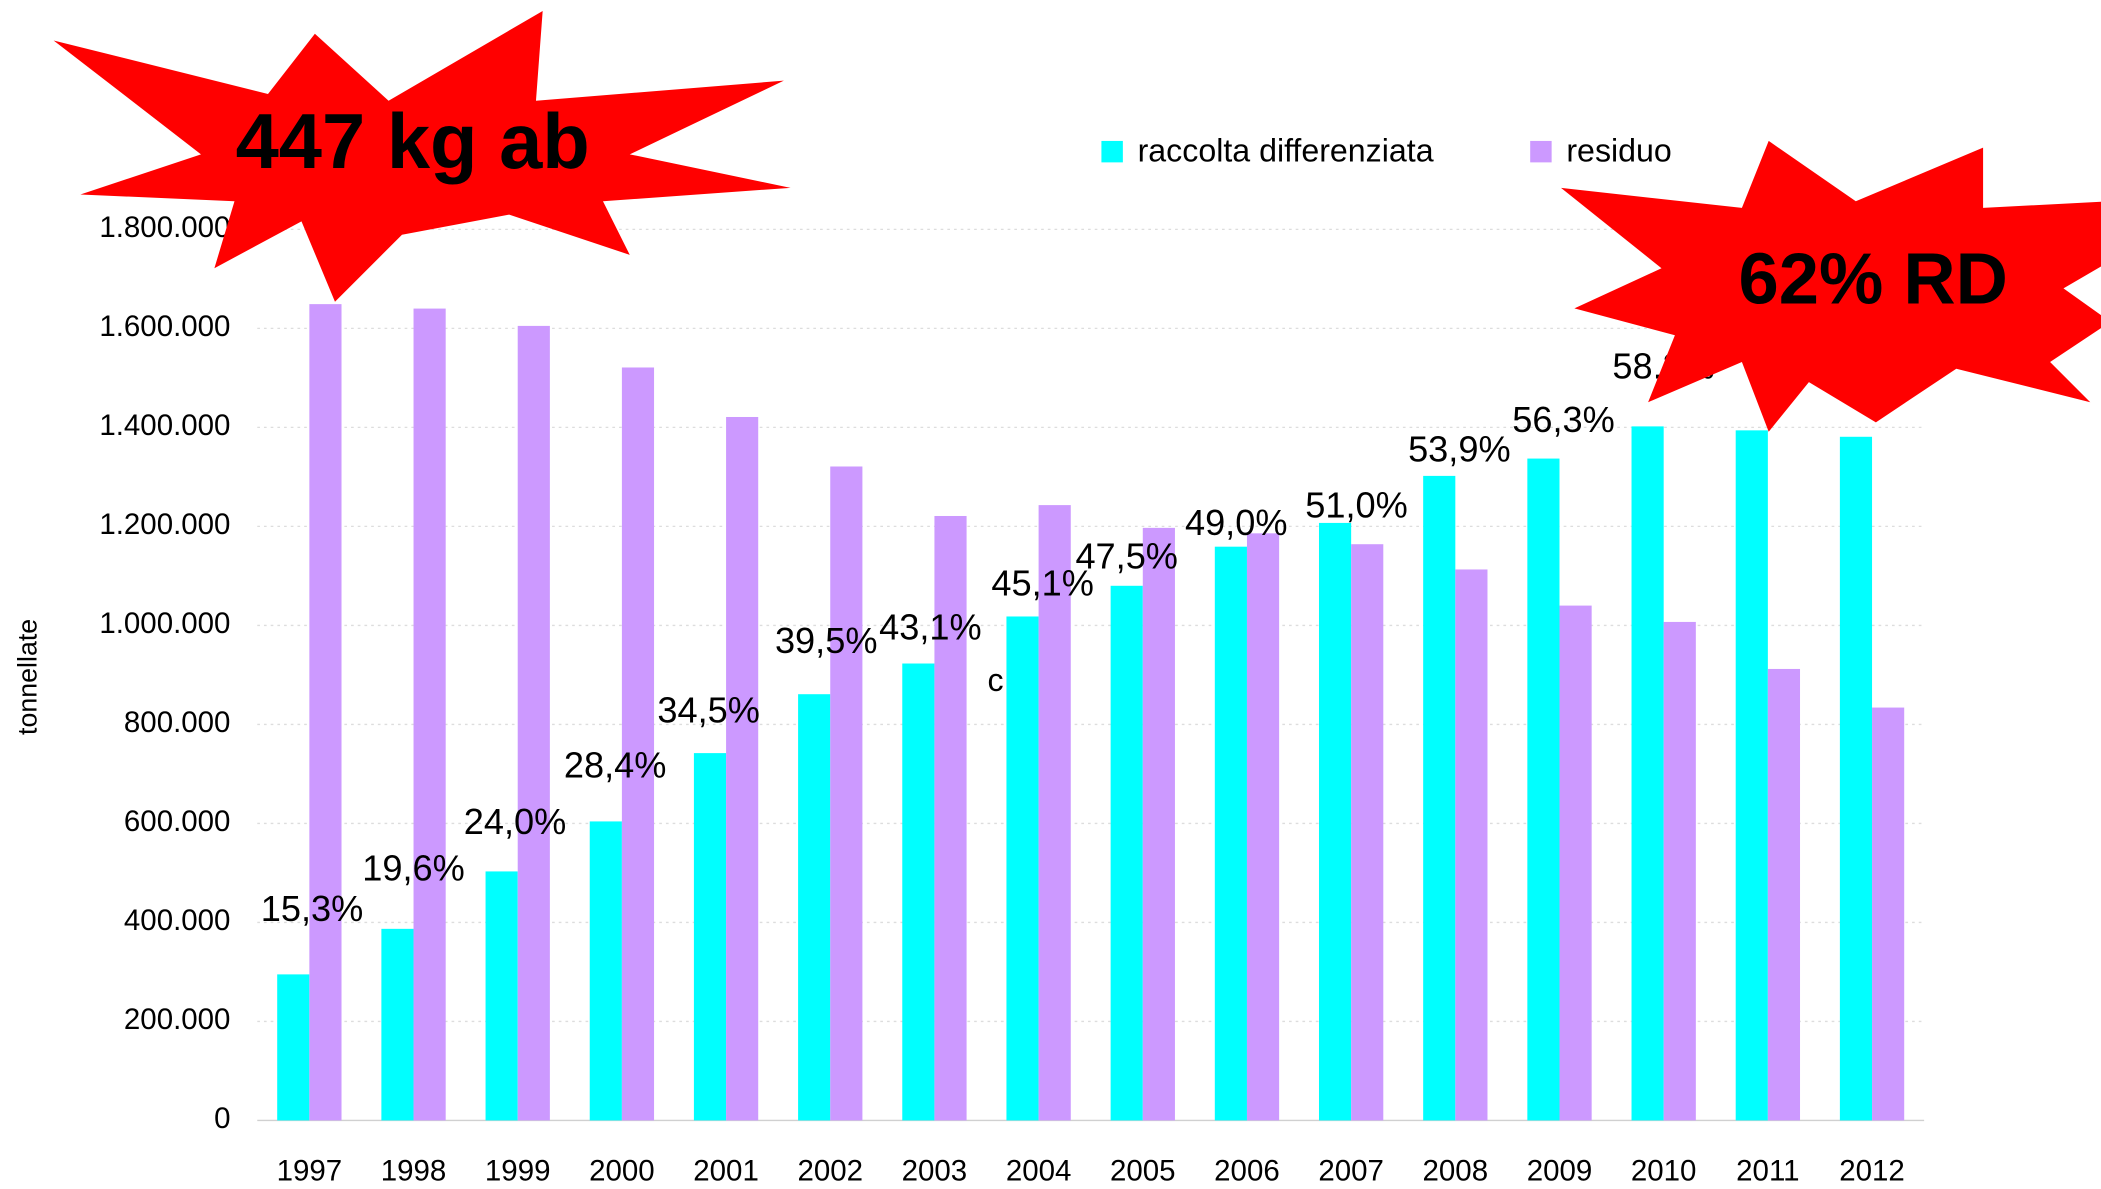  I want to click on x-tick-label: 2004, so click(1039, 1170).